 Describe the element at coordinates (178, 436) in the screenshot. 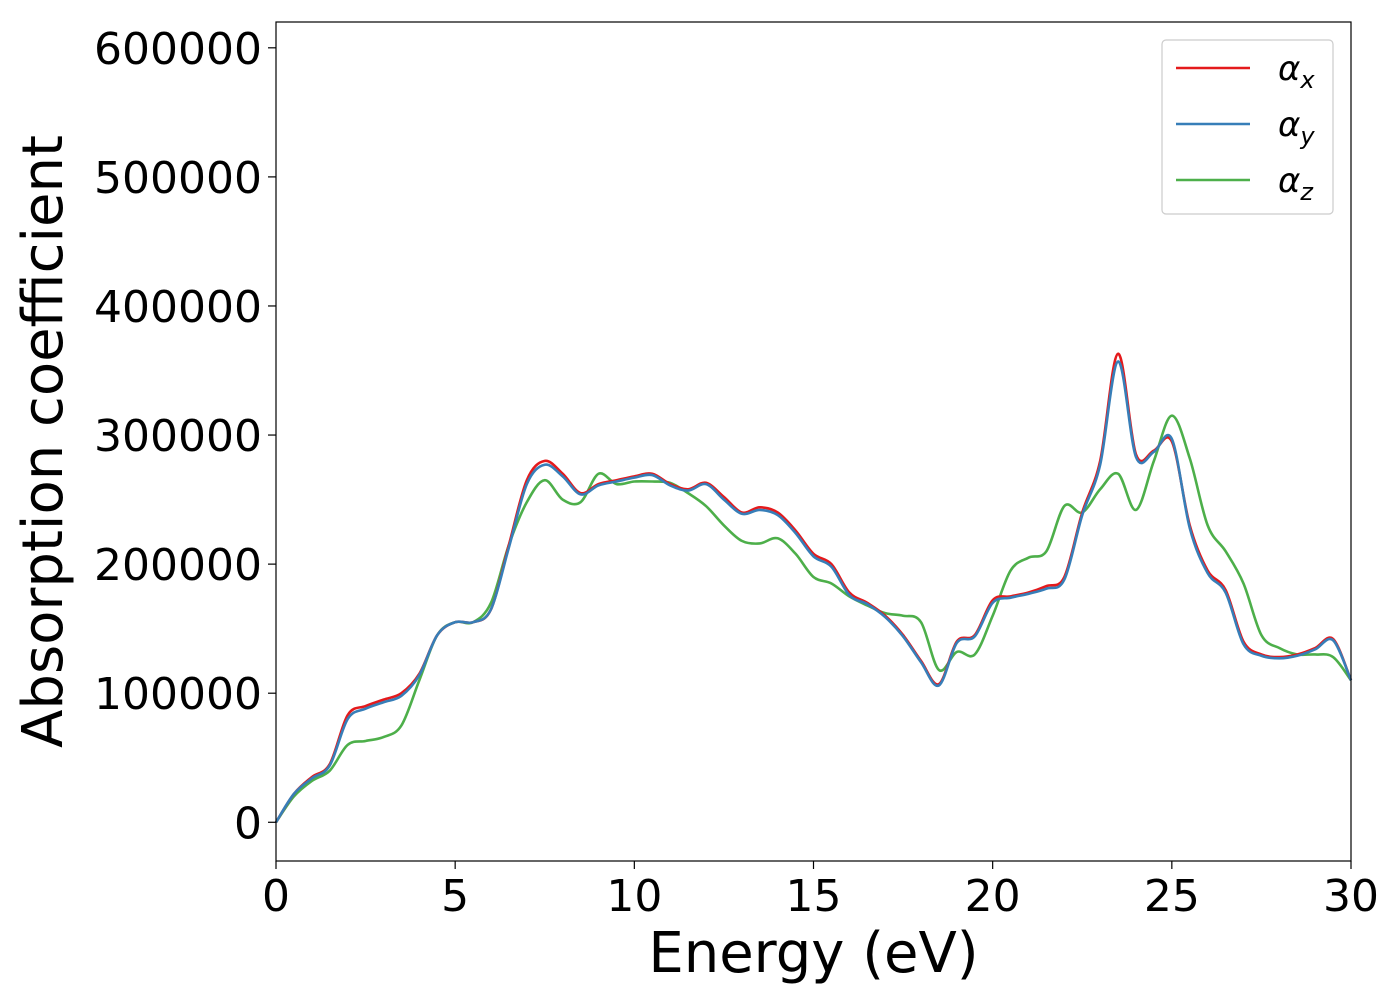

I see `y-tick-label: 300000` at that location.